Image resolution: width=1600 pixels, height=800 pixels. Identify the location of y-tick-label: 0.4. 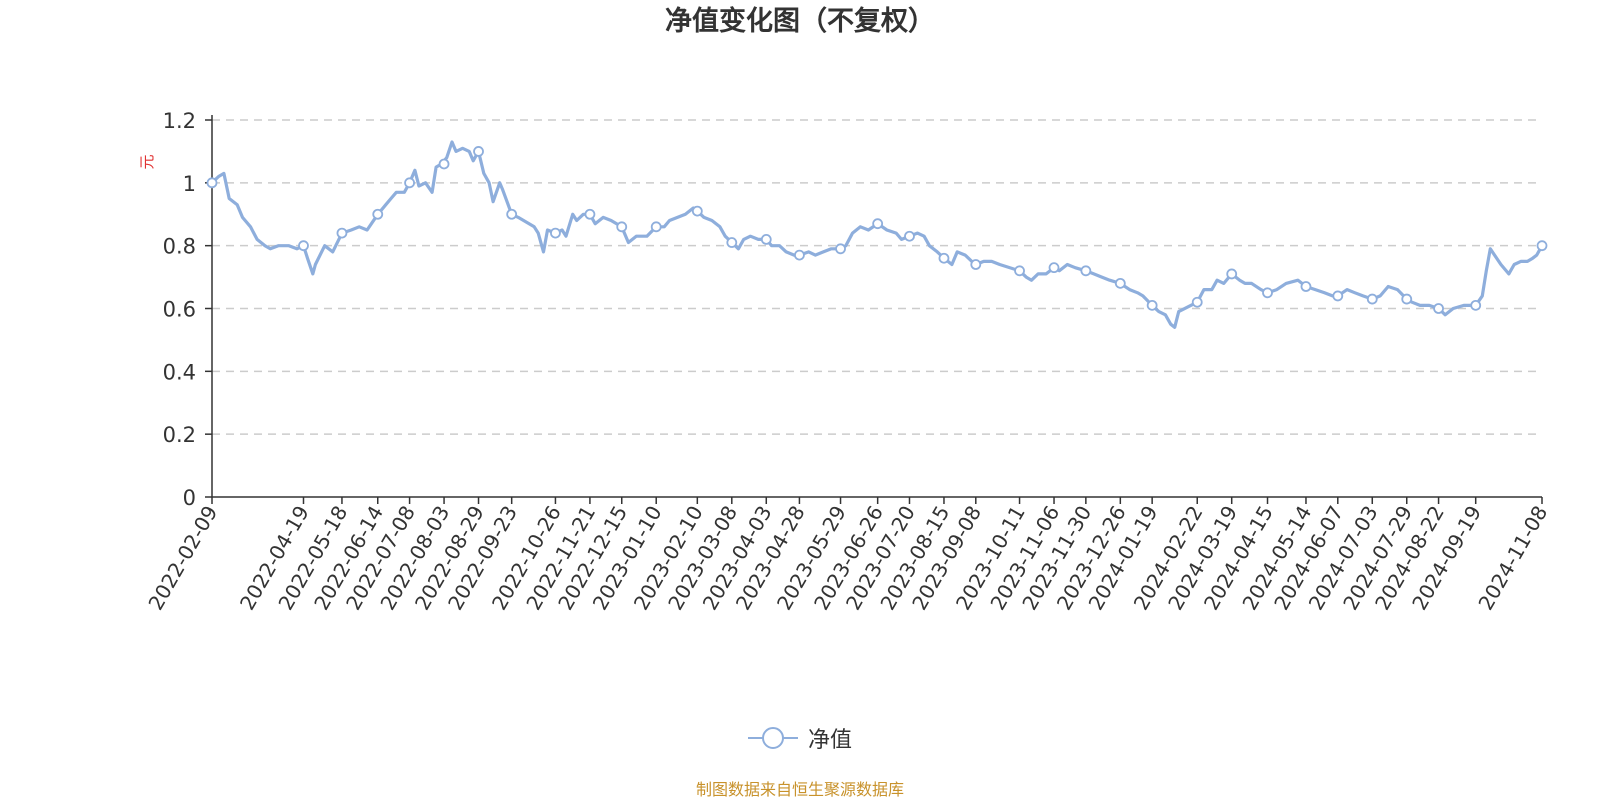
(179, 372).